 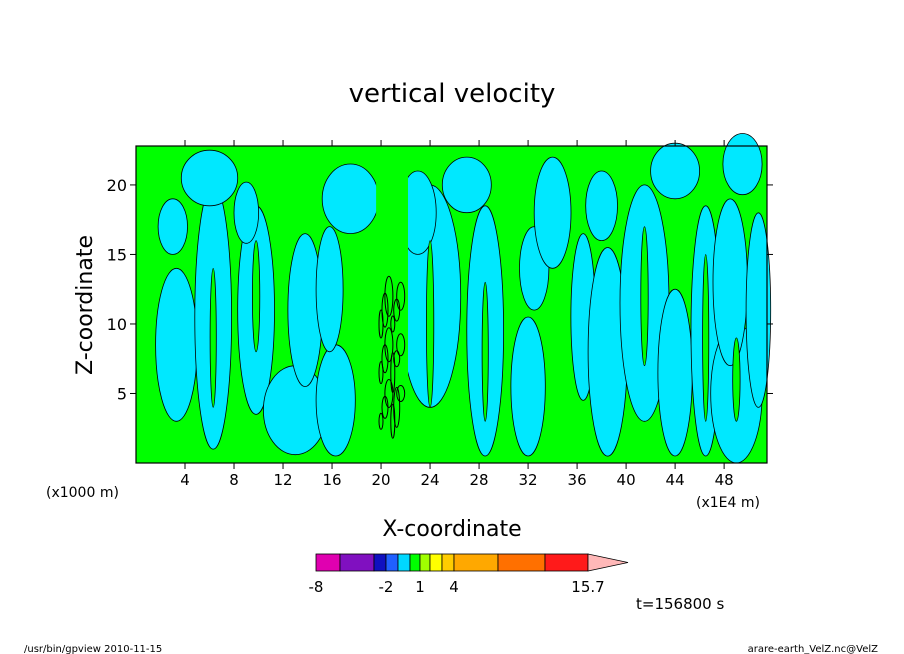 What do you see at coordinates (331, 480) in the screenshot?
I see `x-tick-label: 16` at bounding box center [331, 480].